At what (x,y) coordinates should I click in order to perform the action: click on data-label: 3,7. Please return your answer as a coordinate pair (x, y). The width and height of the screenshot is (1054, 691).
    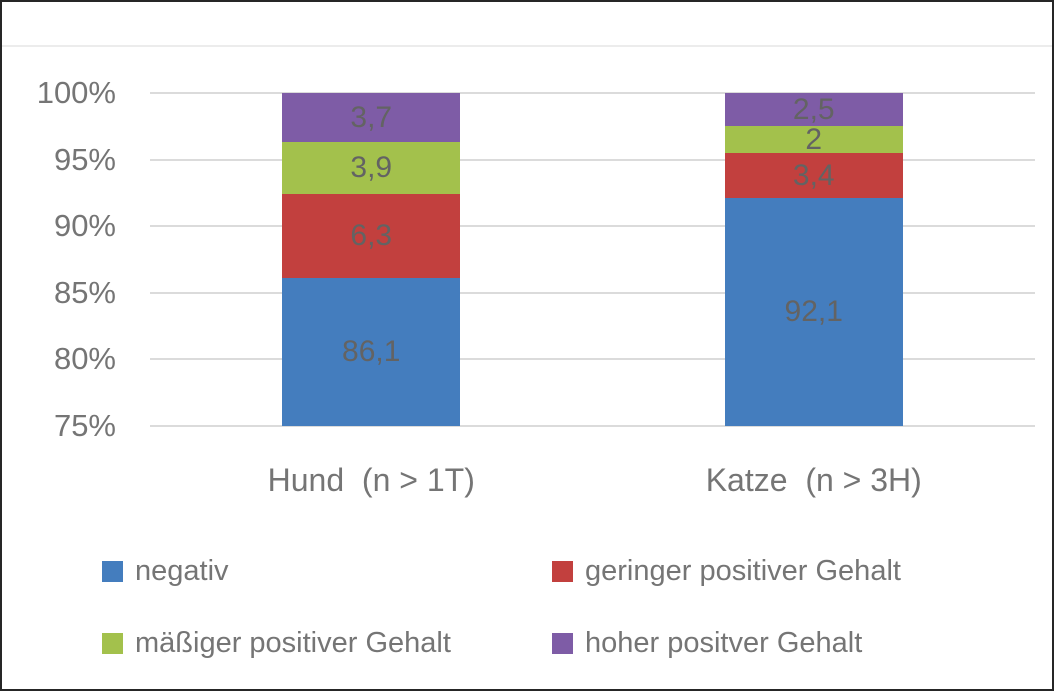
    Looking at the image, I should click on (371, 117).